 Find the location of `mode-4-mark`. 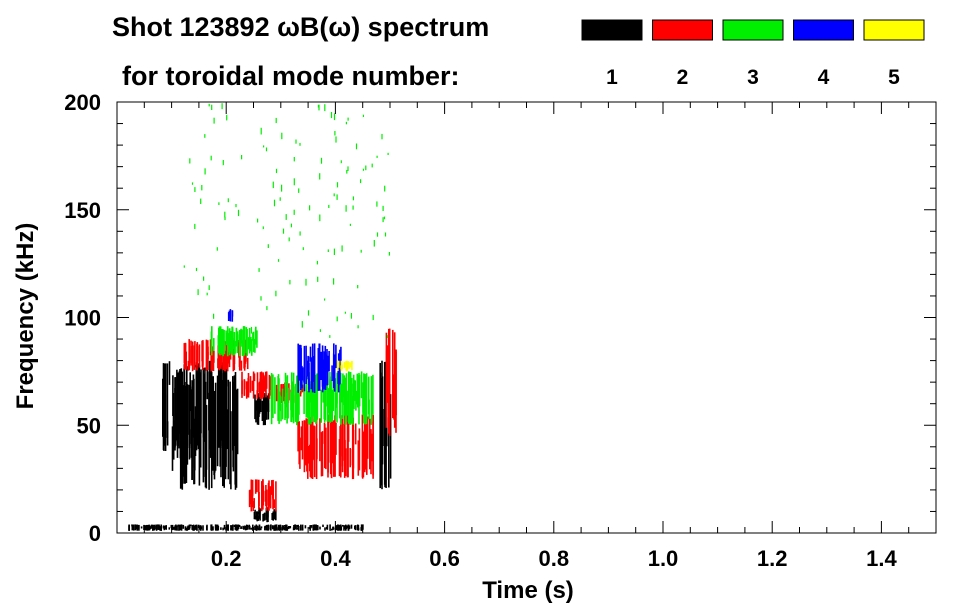

mode-4-mark is located at coordinates (306, 364).